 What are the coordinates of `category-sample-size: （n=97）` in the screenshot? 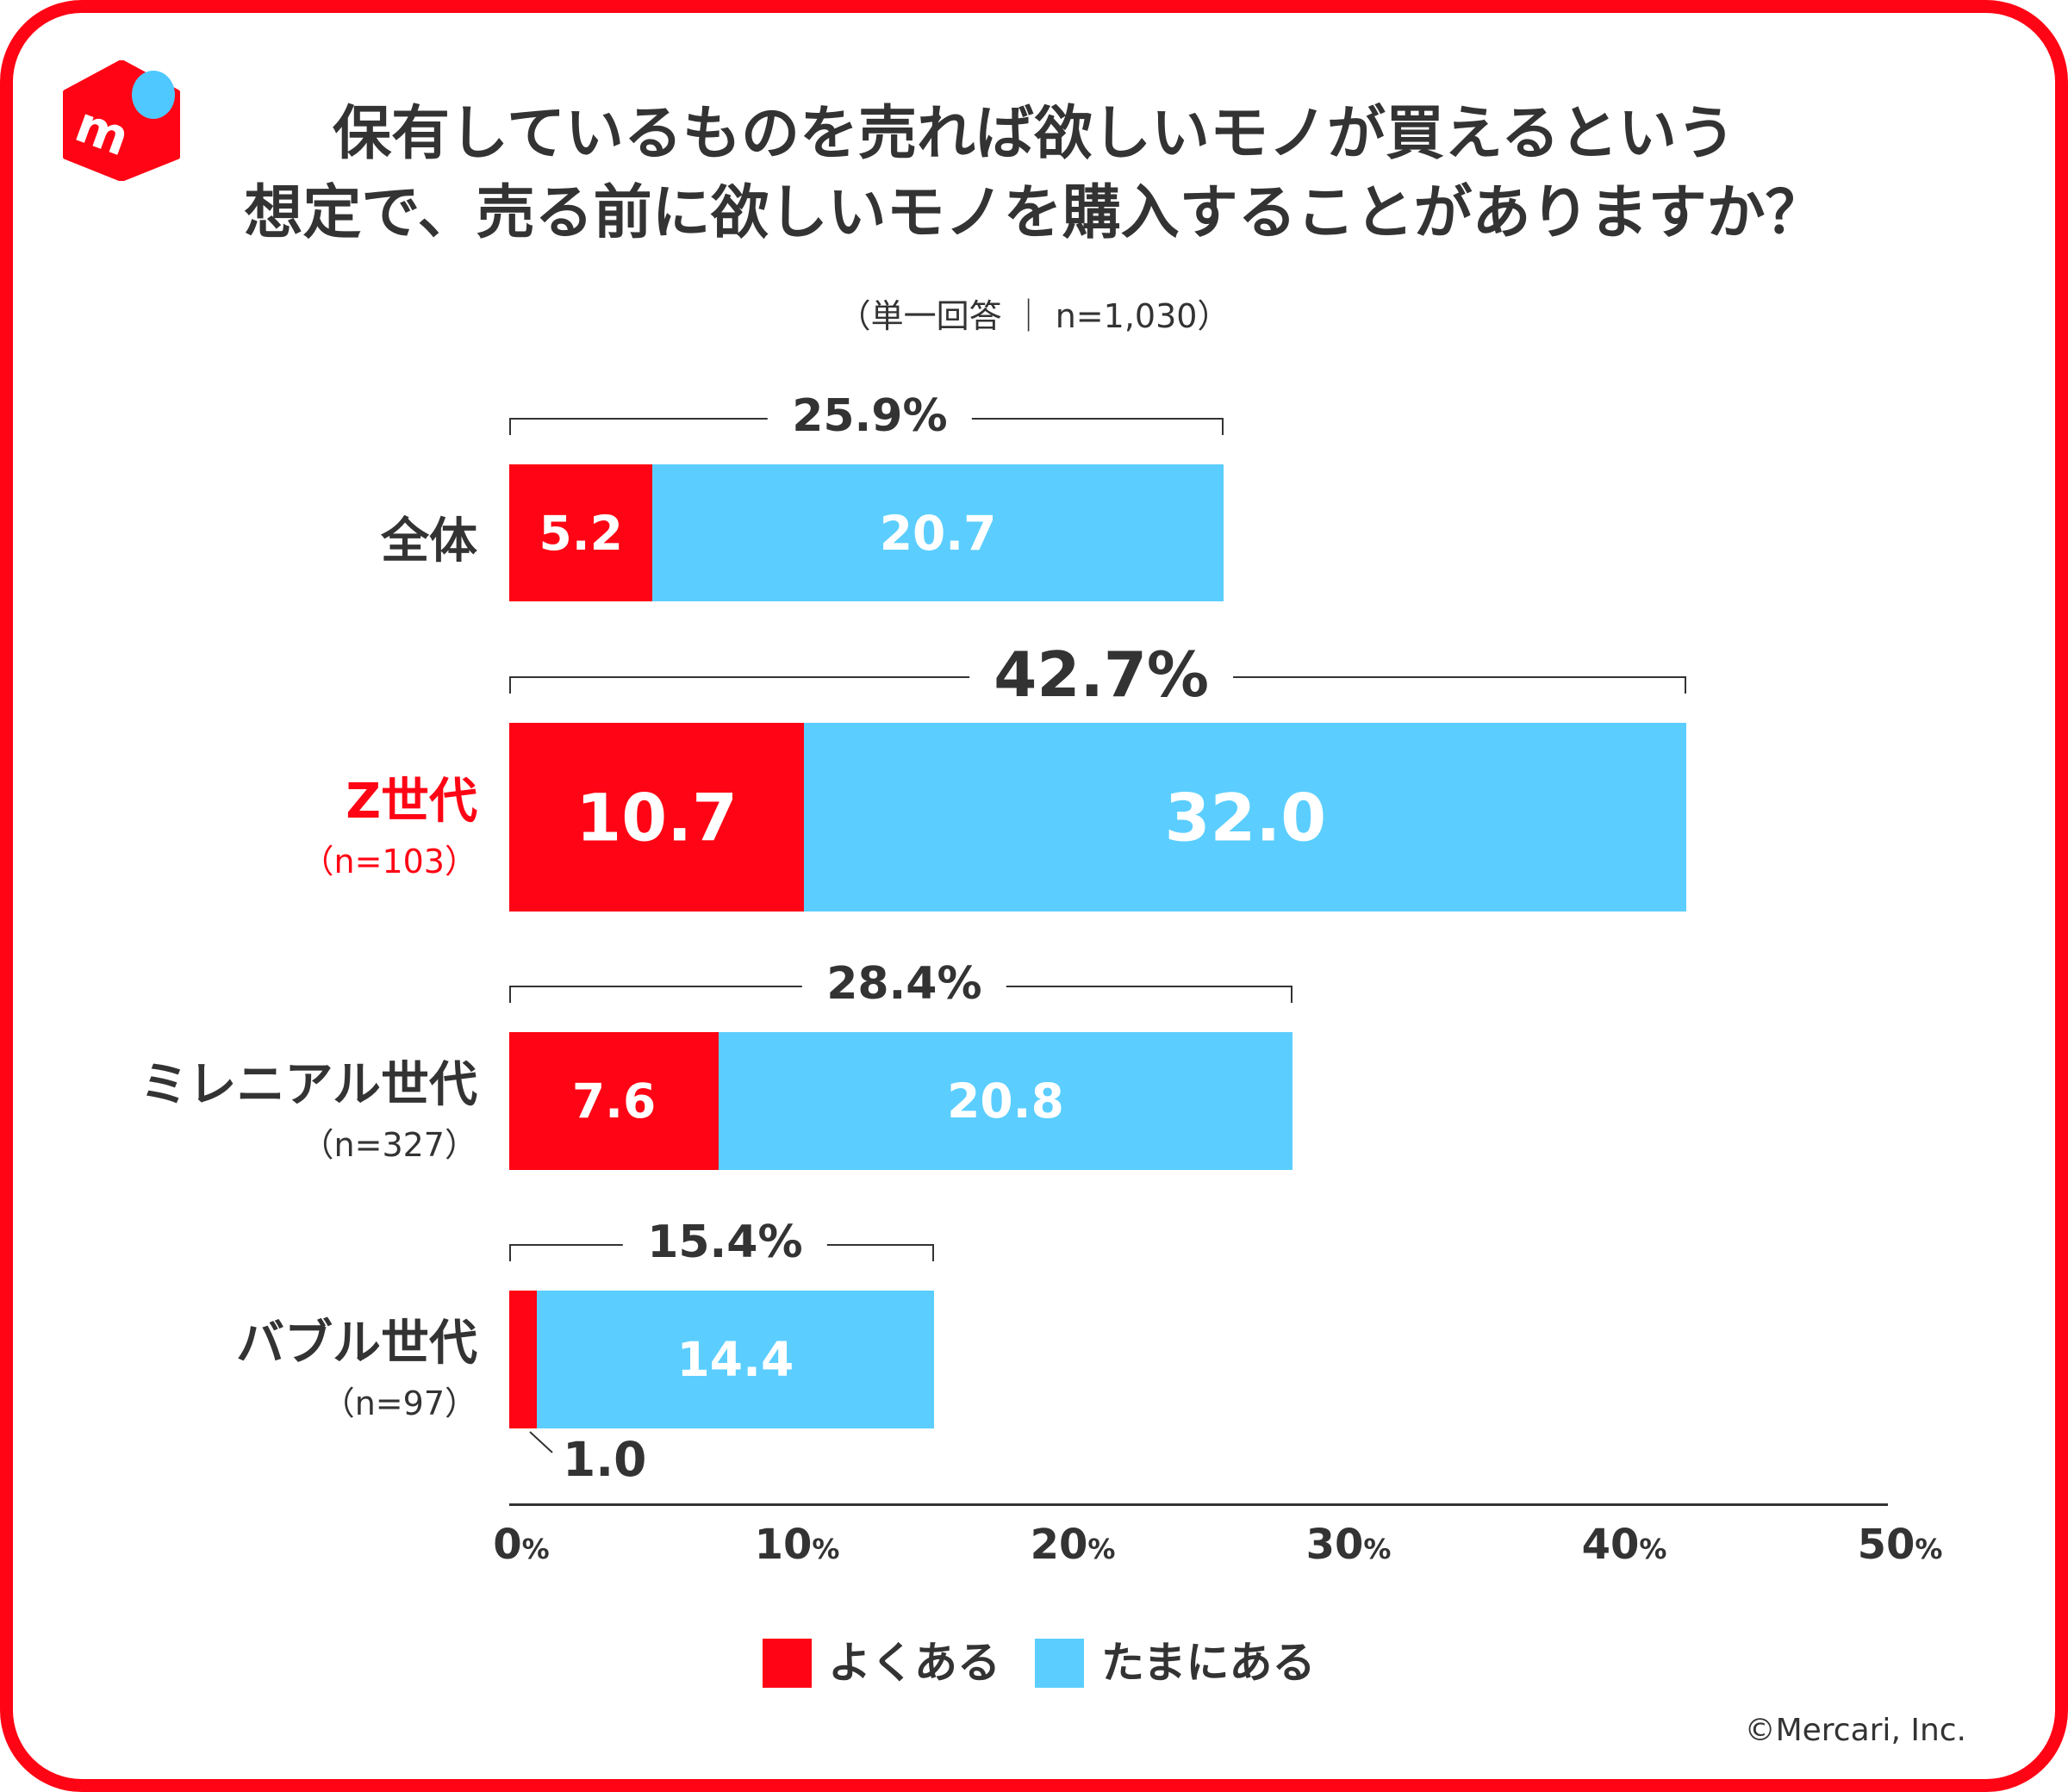 It's located at (399, 1403).